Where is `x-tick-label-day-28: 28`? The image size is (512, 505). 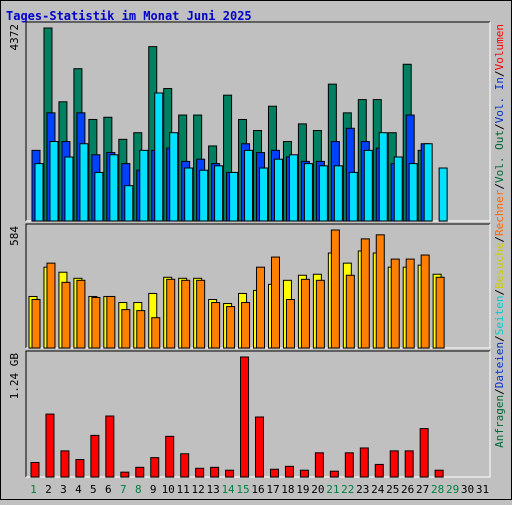 x-tick-label-day-28: 28 is located at coordinates (437, 489).